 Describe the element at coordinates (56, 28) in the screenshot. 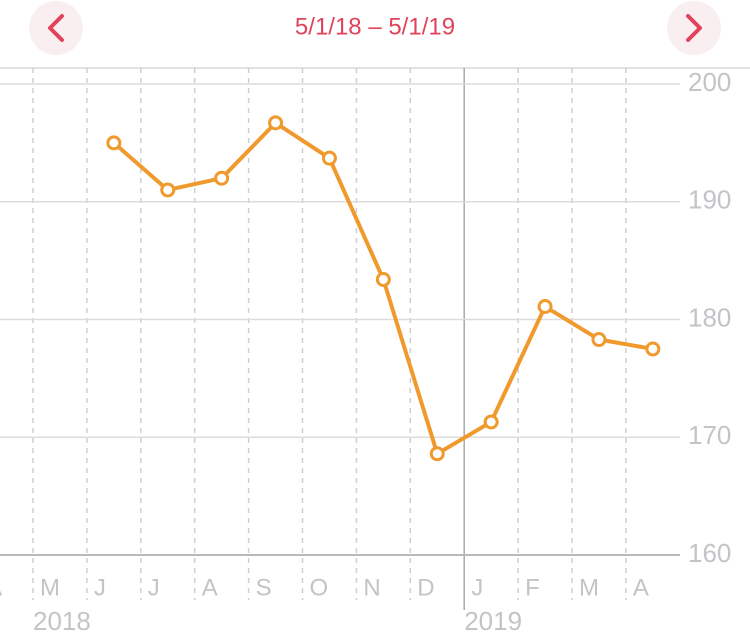

I see `previous-button` at that location.